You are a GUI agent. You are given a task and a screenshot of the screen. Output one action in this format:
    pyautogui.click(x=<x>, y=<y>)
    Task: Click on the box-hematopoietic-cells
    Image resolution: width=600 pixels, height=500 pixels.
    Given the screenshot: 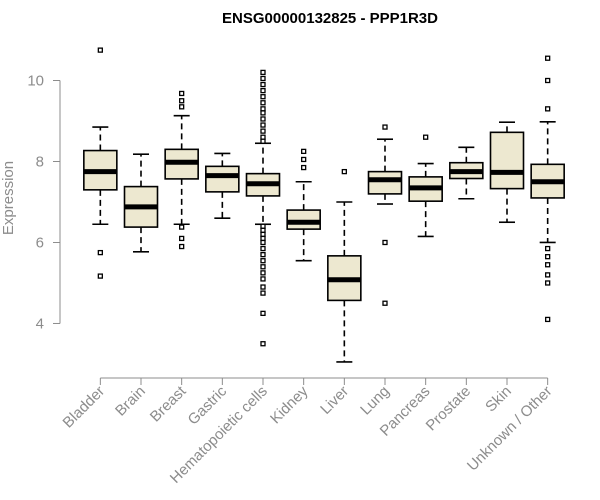 What is the action you would take?
    pyautogui.click(x=263, y=208)
    